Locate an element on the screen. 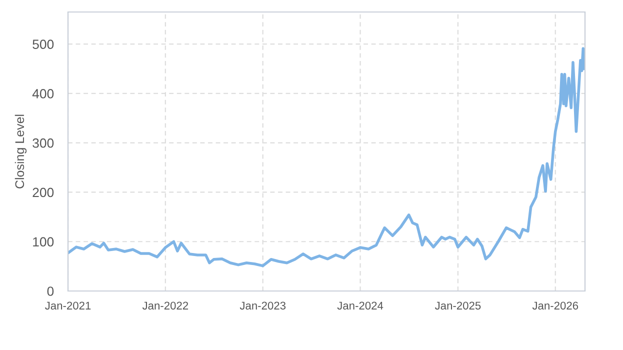 The width and height of the screenshot is (623, 350). x-tick-label: Jan-2026 is located at coordinates (555, 306).